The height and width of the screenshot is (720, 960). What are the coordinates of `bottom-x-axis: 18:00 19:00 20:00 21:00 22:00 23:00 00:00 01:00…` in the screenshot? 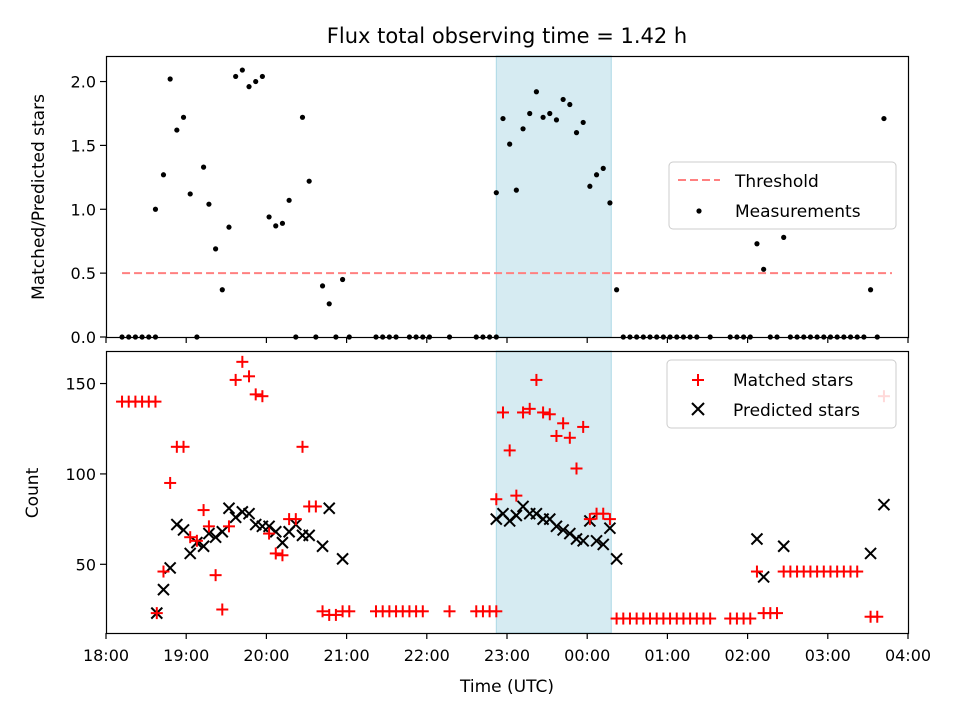 It's located at (507, 649).